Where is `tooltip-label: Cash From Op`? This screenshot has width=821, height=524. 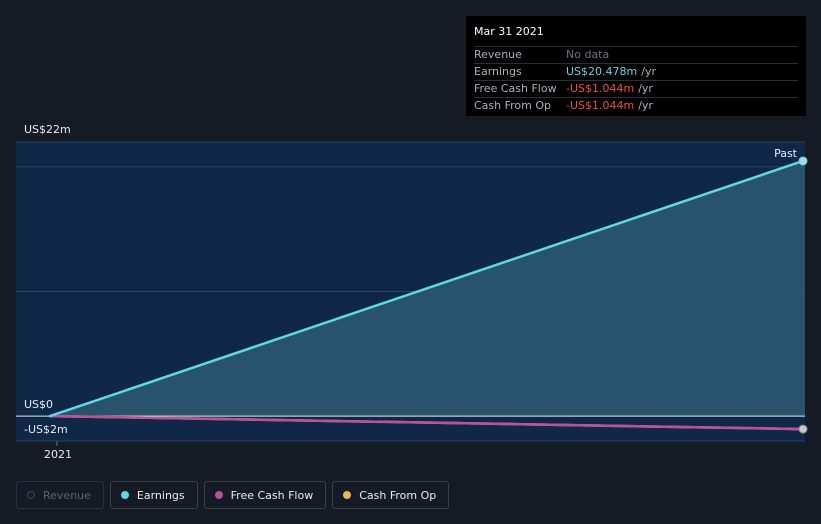 tooltip-label: Cash From Op is located at coordinates (513, 105).